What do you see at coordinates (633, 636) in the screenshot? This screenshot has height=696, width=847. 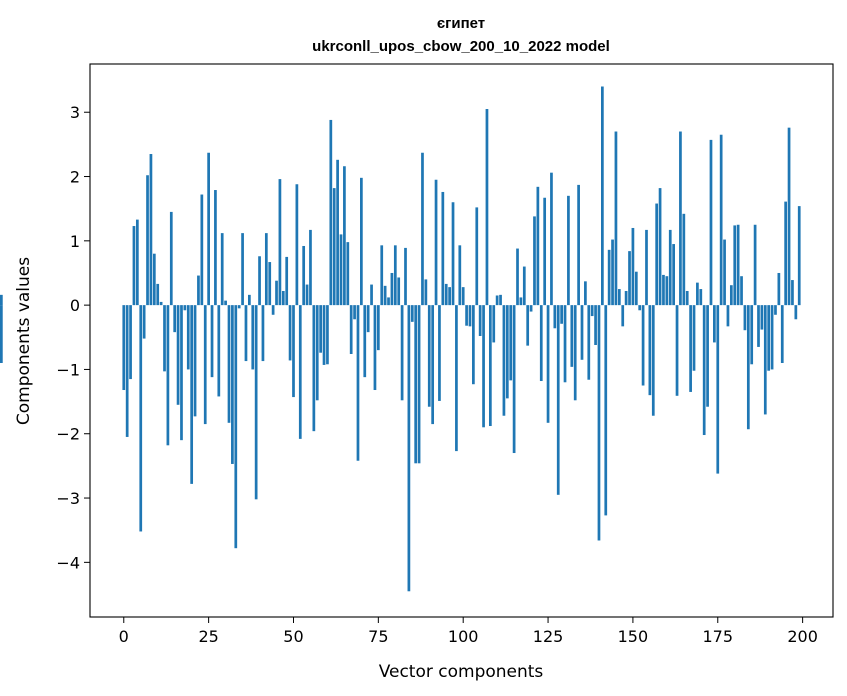 I see `x-tick-label: 150` at bounding box center [633, 636].